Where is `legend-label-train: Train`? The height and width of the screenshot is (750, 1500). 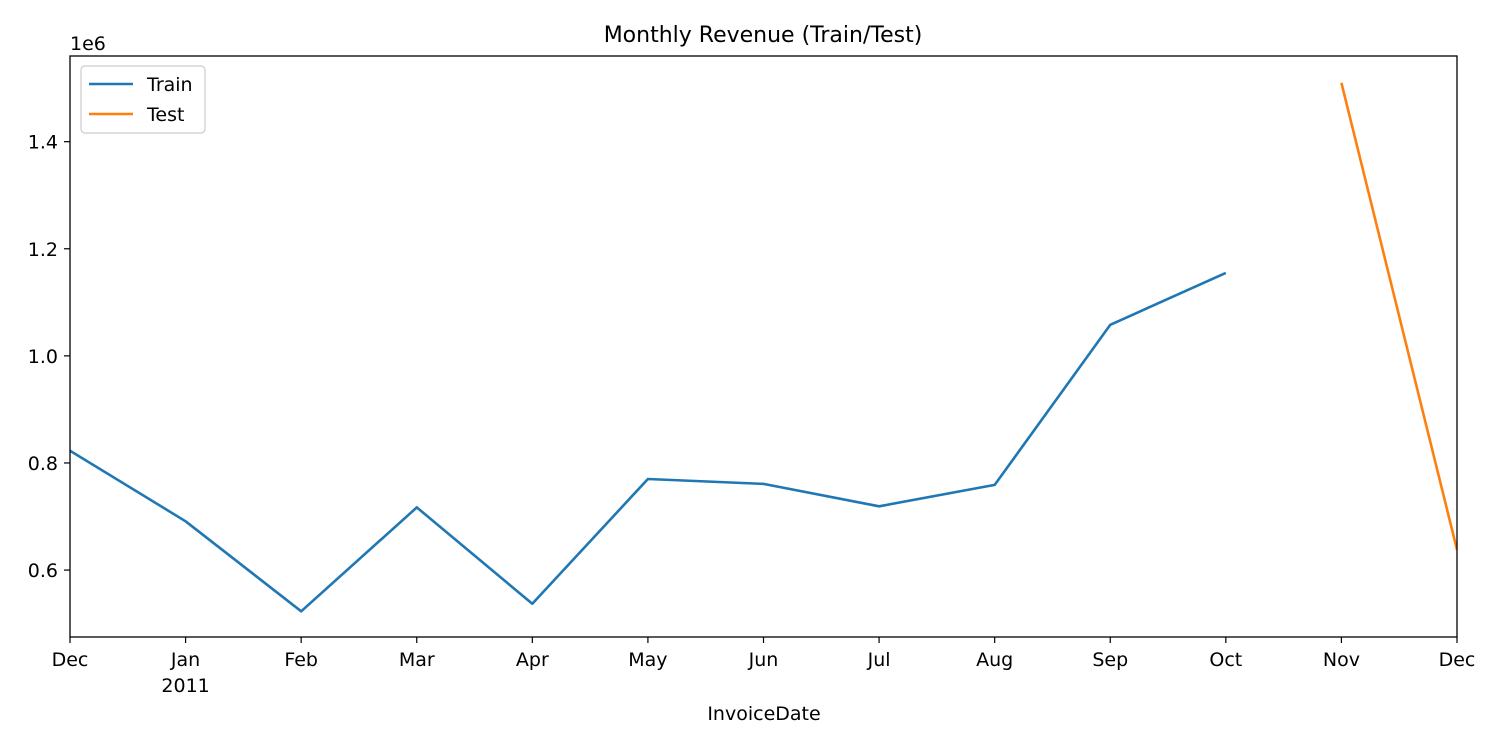 legend-label-train: Train is located at coordinates (169, 85).